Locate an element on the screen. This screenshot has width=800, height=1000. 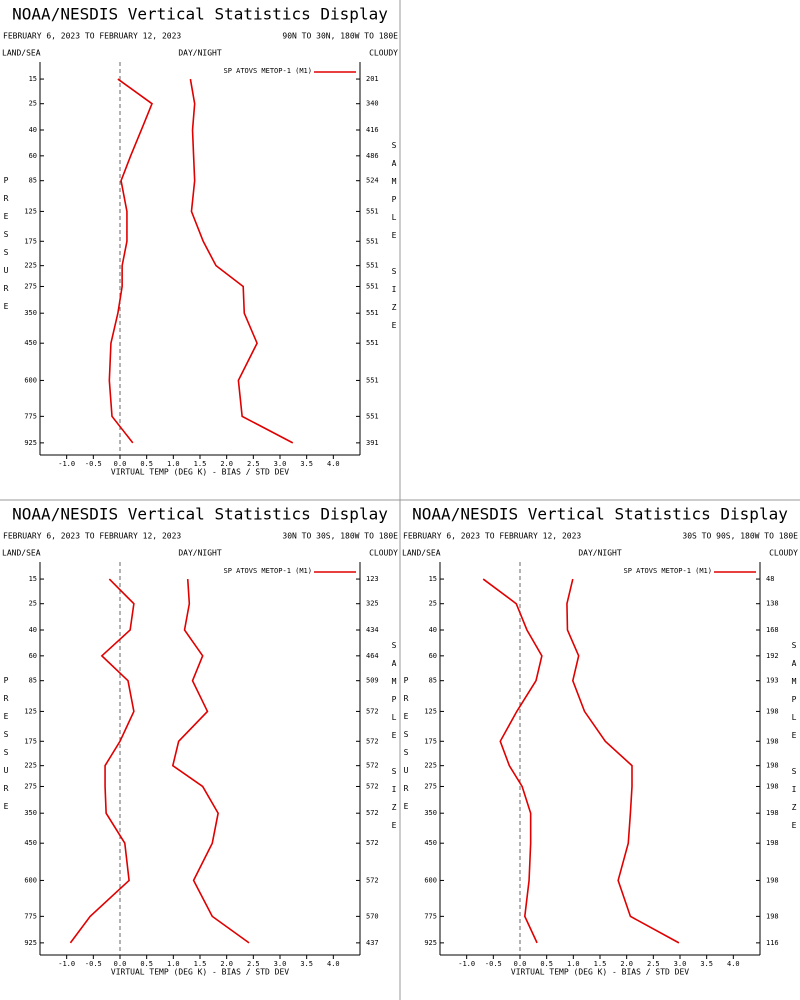
y-tick-label: 25 is located at coordinates (33, 104).